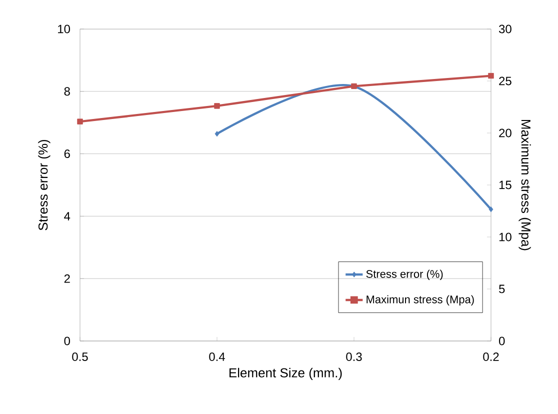  What do you see at coordinates (64, 29) in the screenshot?
I see `y-tick-label: 10` at bounding box center [64, 29].